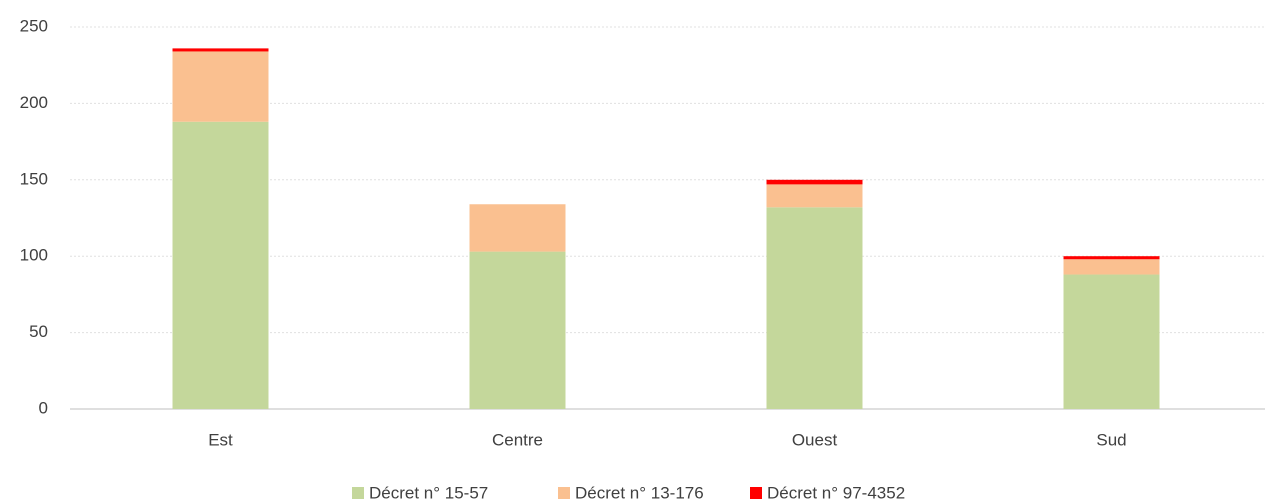 This screenshot has height=504, width=1277. I want to click on y-tick-label: 0, so click(43, 407).